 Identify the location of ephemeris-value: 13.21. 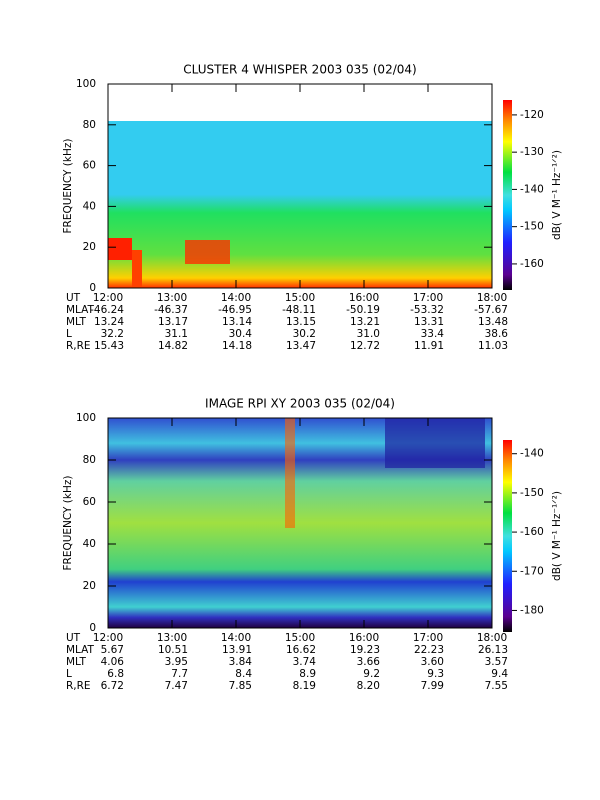
(365, 322).